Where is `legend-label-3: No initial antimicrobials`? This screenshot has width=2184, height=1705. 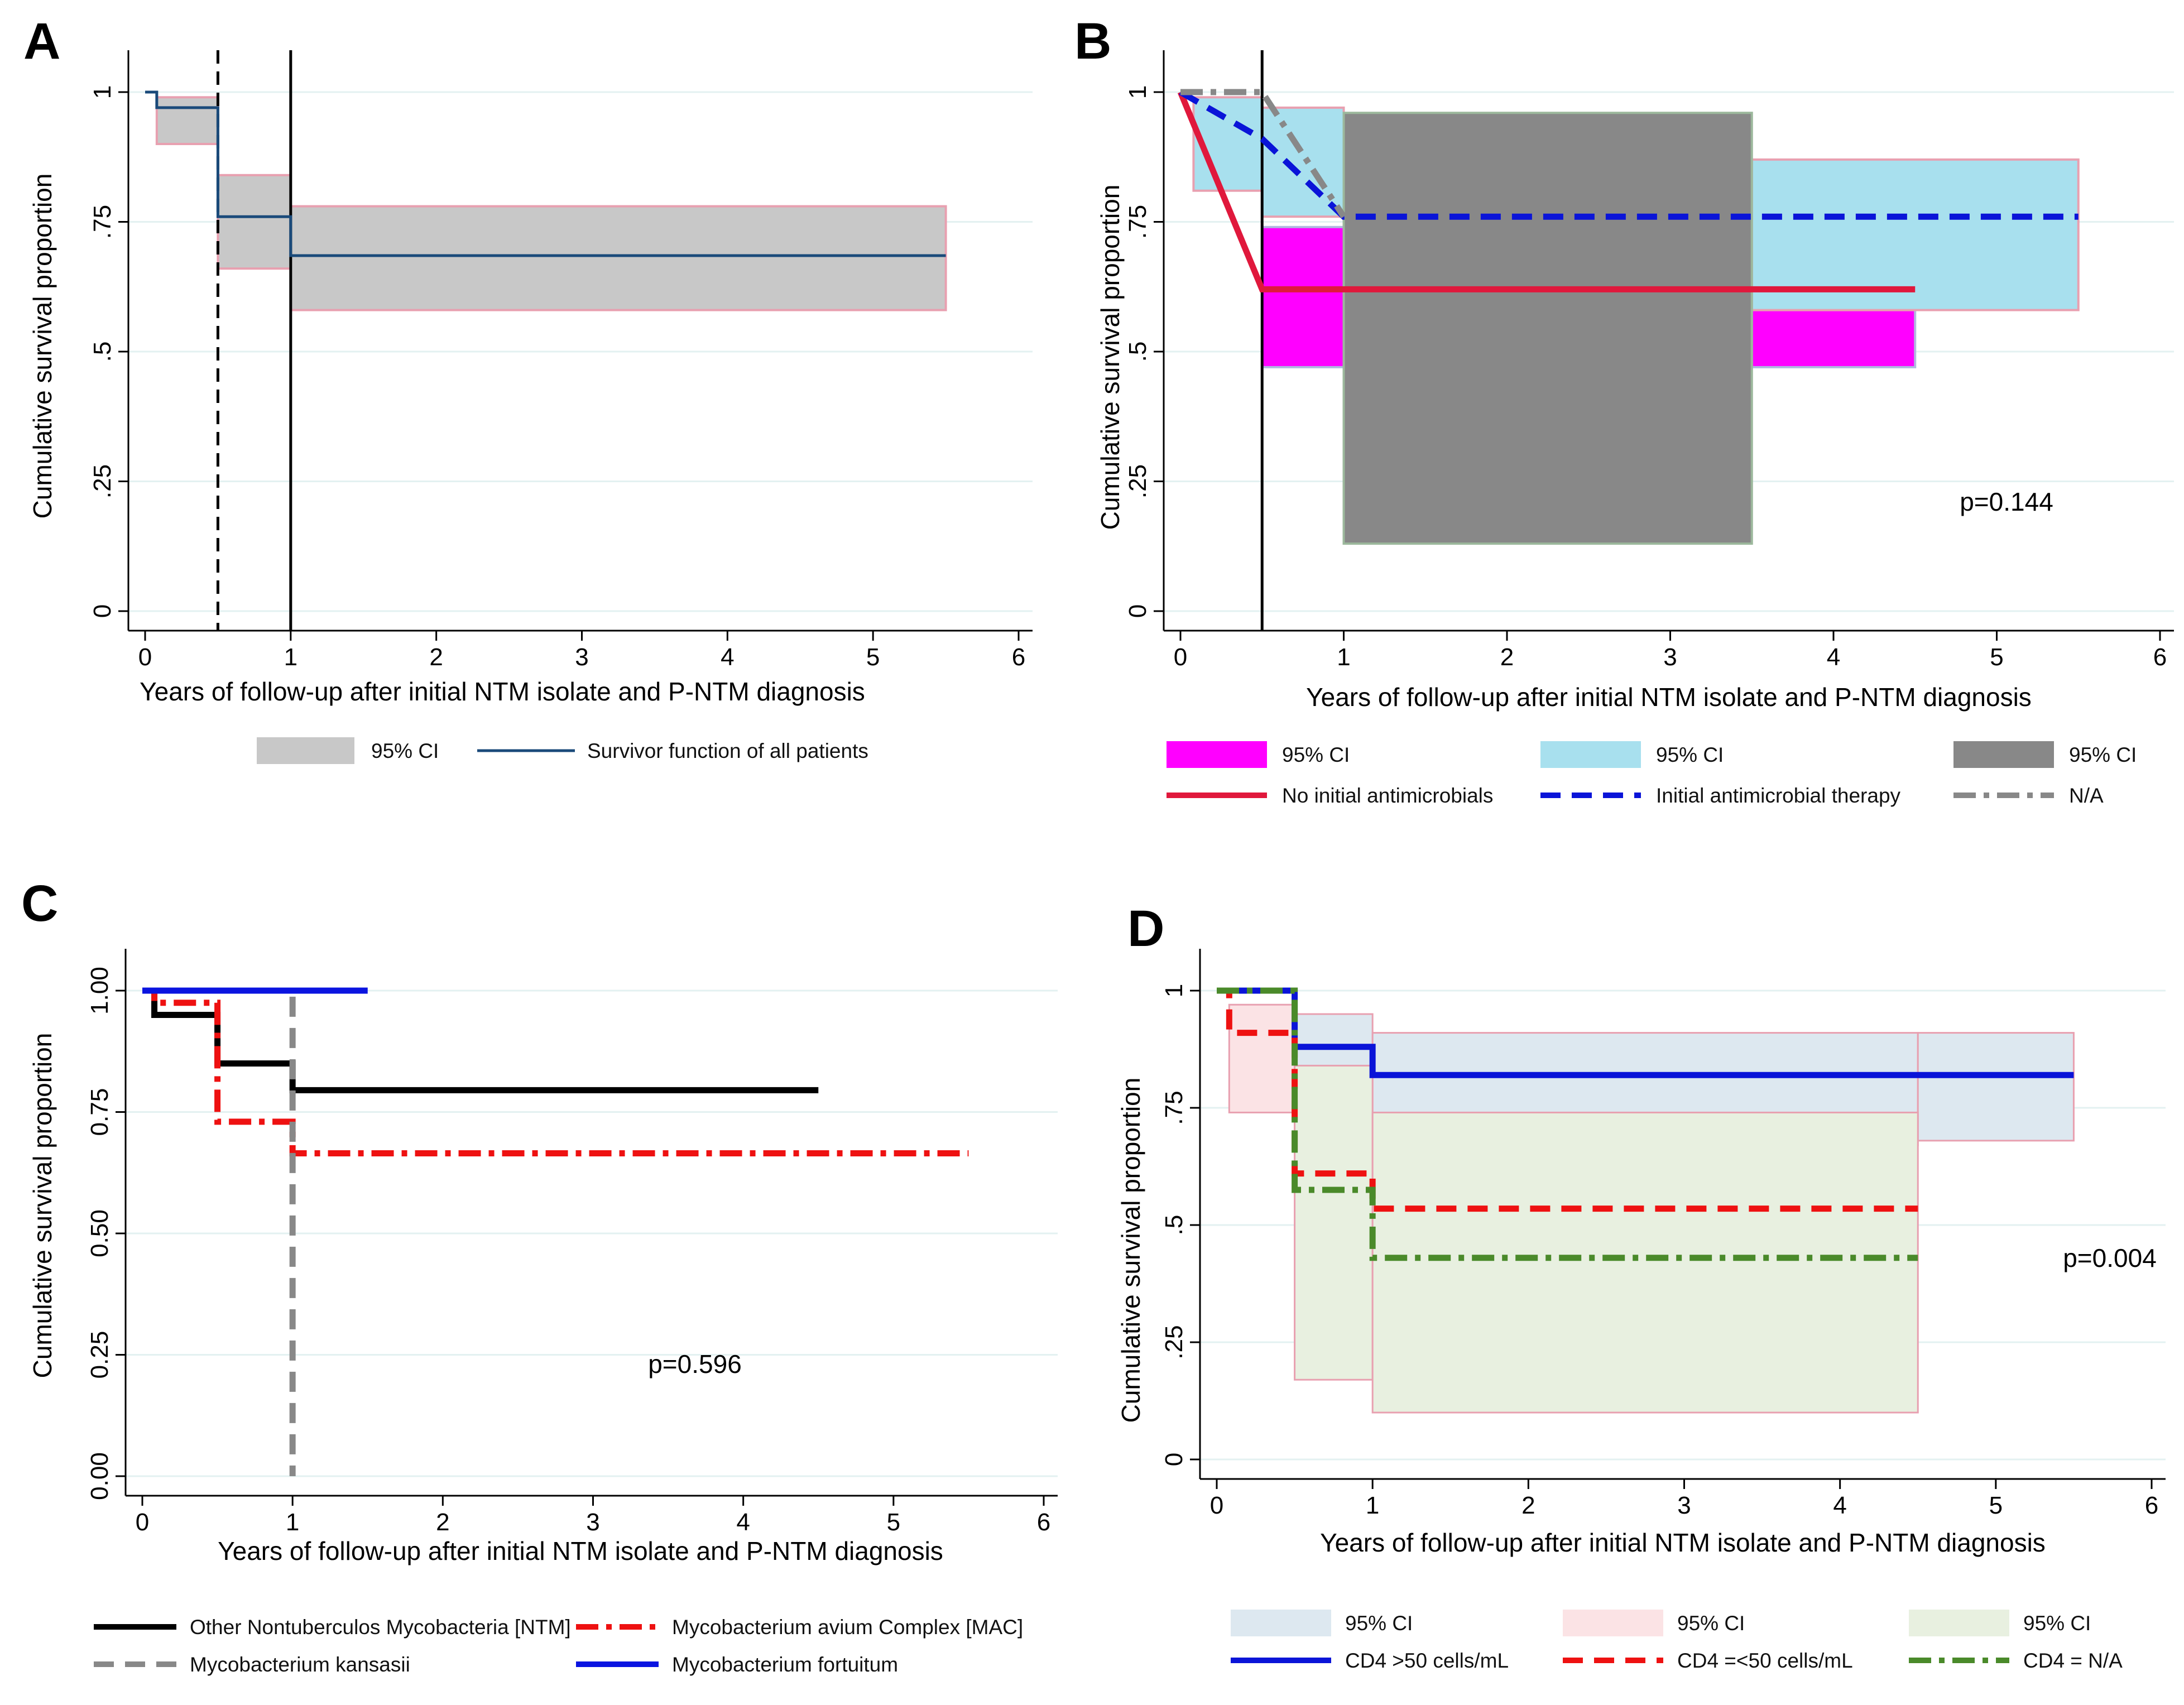
legend-label-3: No initial antimicrobials is located at coordinates (1387, 795).